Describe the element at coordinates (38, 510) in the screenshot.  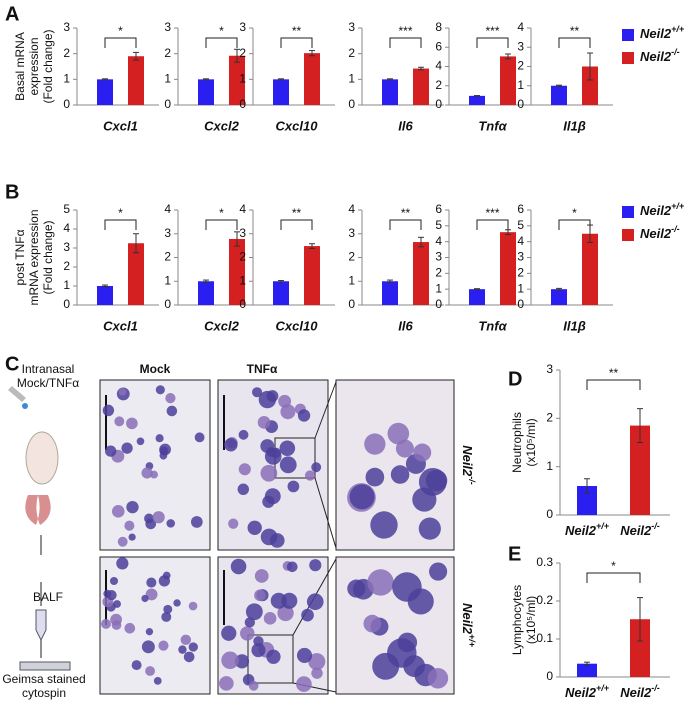
I see `lungs` at that location.